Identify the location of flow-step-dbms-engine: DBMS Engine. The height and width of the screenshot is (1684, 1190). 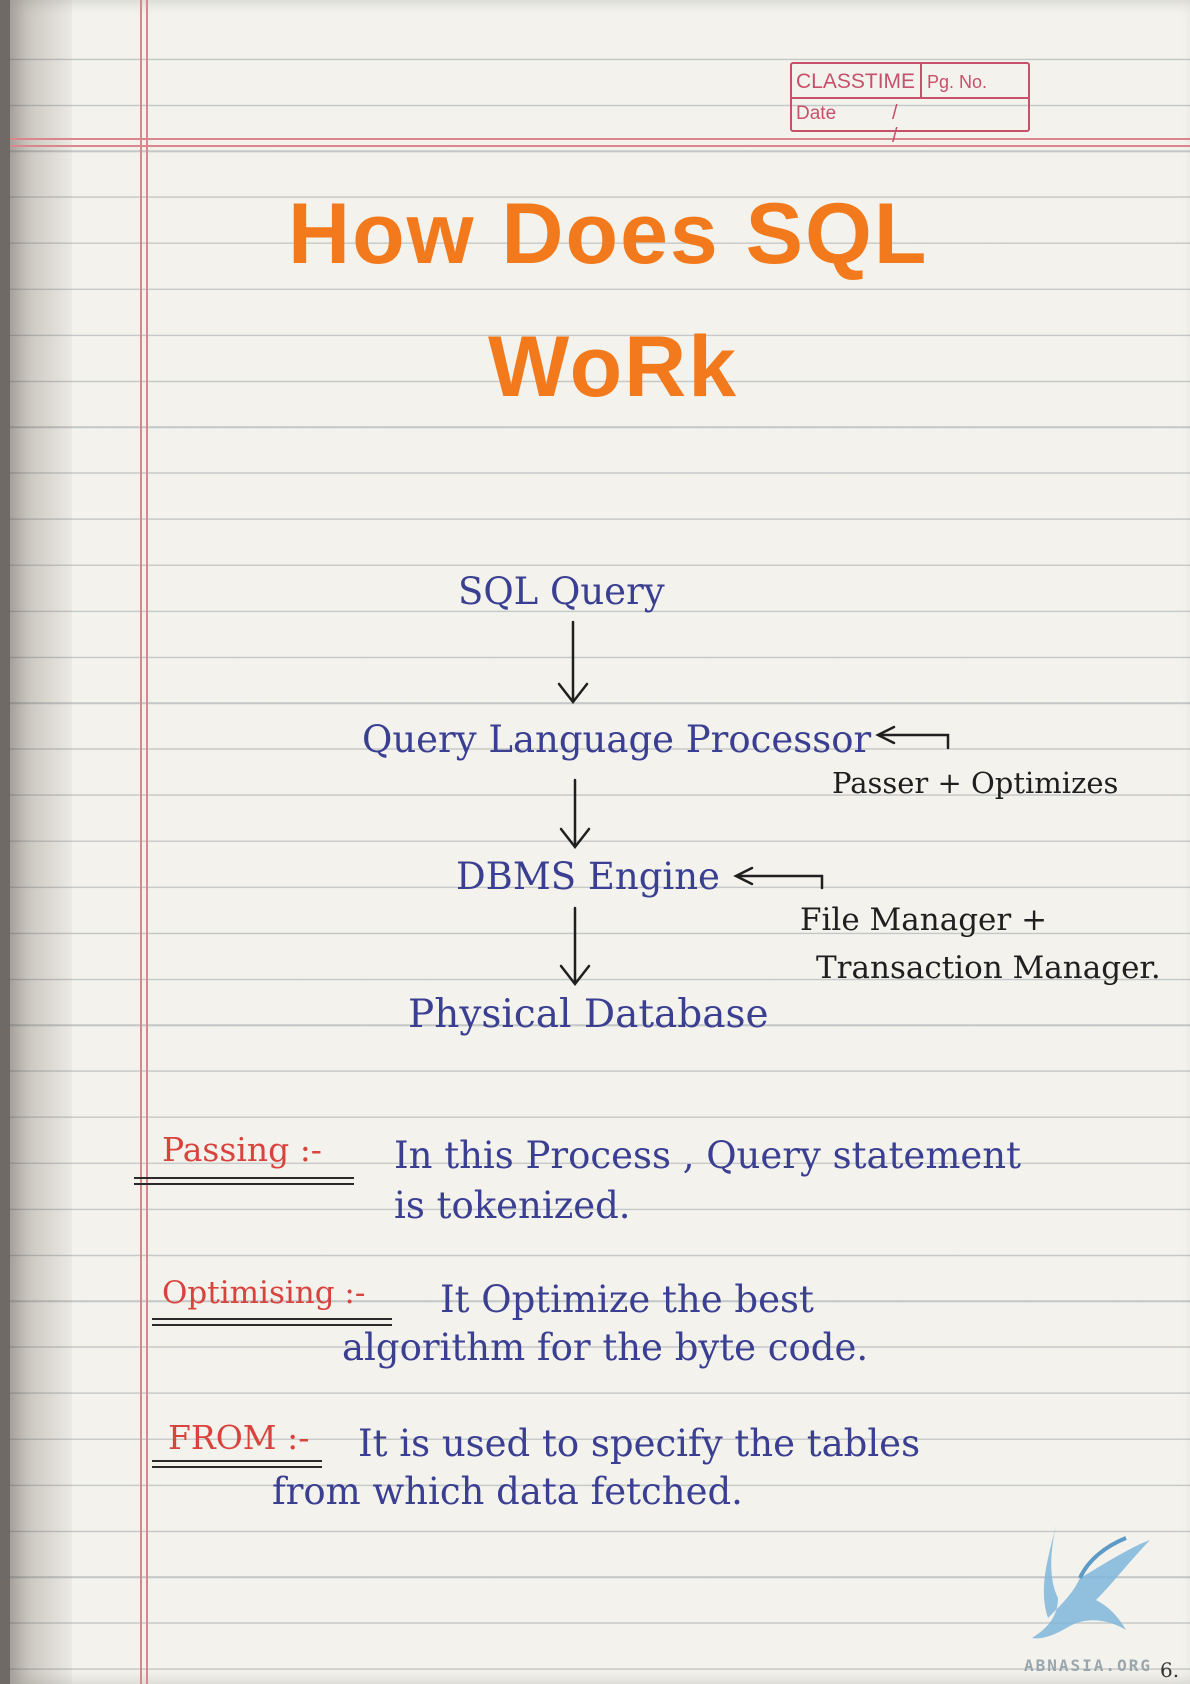
(588, 876).